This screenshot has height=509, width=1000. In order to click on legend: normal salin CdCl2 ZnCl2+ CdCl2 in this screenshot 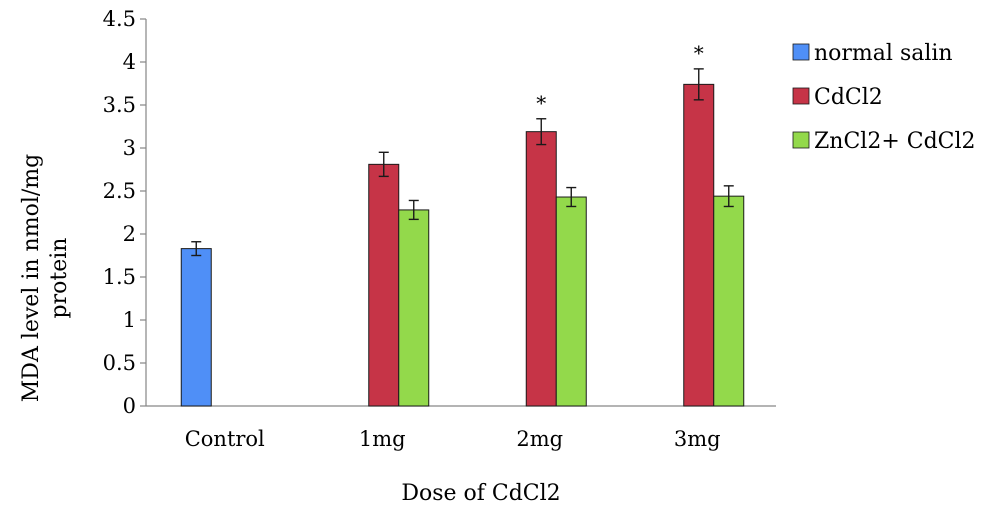, I will do `click(884, 97)`.